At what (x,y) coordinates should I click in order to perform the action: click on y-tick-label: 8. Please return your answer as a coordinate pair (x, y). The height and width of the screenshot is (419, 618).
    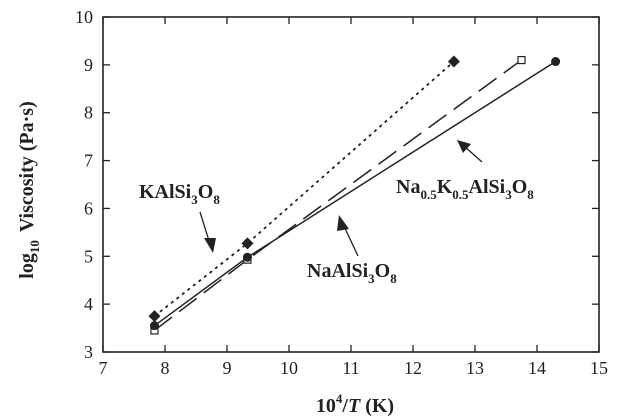
    Looking at the image, I should click on (88, 113).